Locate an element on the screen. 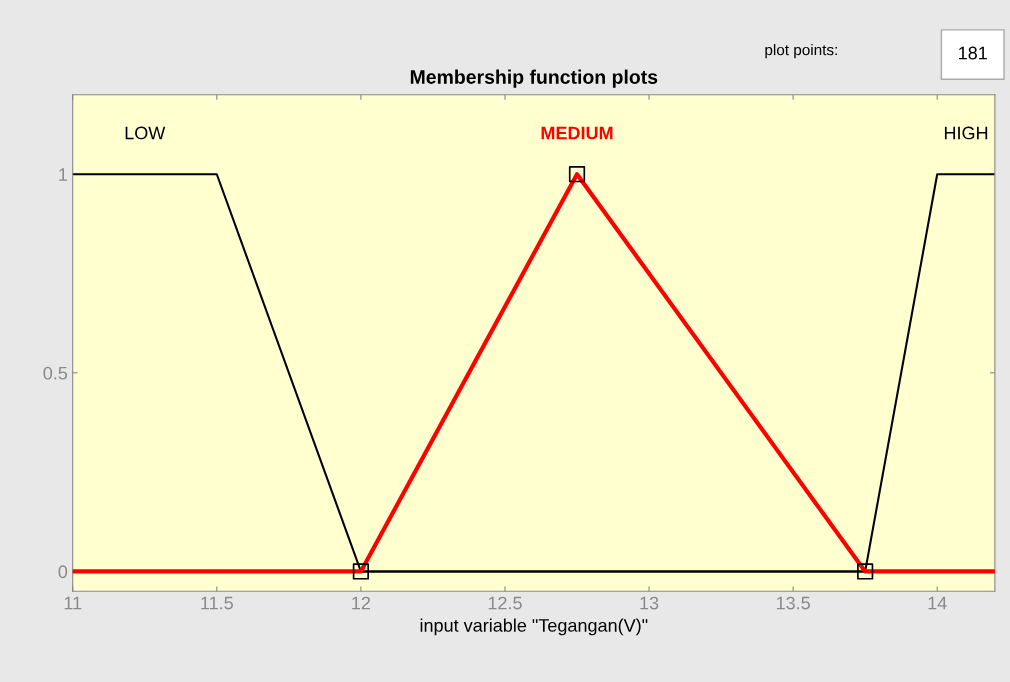 Image resolution: width=1010 pixels, height=682 pixels. series-label: LOW is located at coordinates (145, 133).